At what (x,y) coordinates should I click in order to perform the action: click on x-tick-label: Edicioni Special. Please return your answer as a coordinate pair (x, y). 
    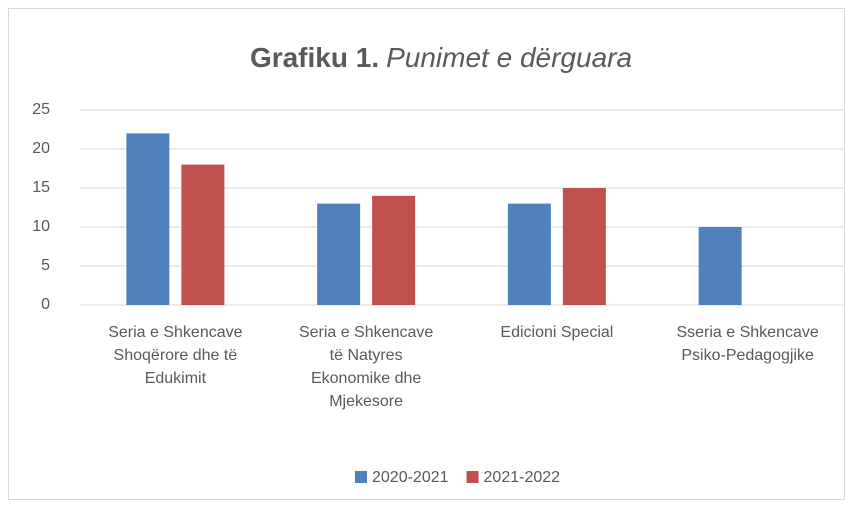
    Looking at the image, I should click on (556, 332).